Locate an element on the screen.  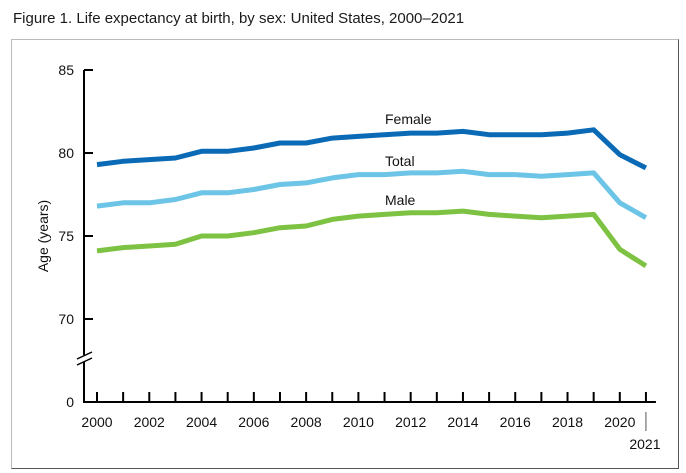
series-line-total is located at coordinates (372, 194).